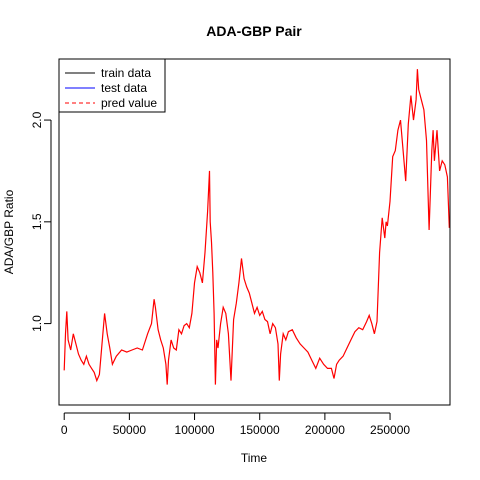  What do you see at coordinates (235, 424) in the screenshot?
I see `x-axis: 0 50000 100000 150000 200000 250000` at bounding box center [235, 424].